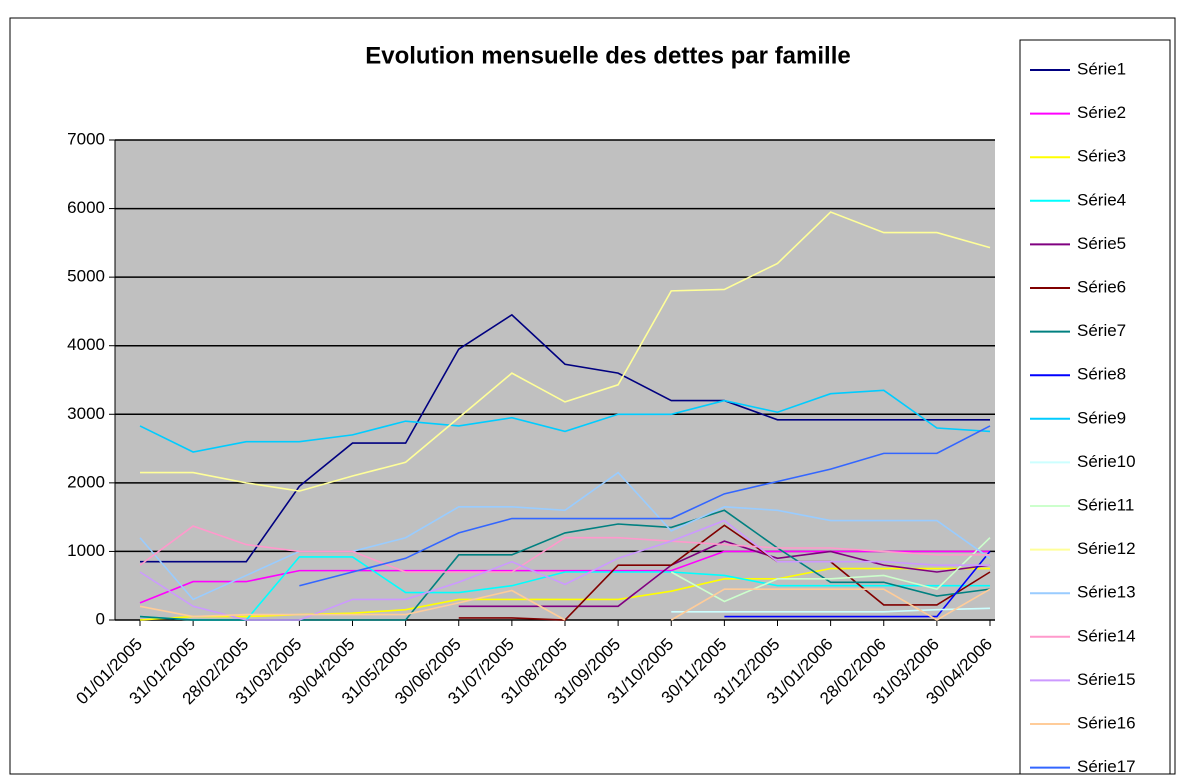 This screenshot has width=1186, height=775. What do you see at coordinates (1106, 635) in the screenshot?
I see `legend-label: Série14` at bounding box center [1106, 635].